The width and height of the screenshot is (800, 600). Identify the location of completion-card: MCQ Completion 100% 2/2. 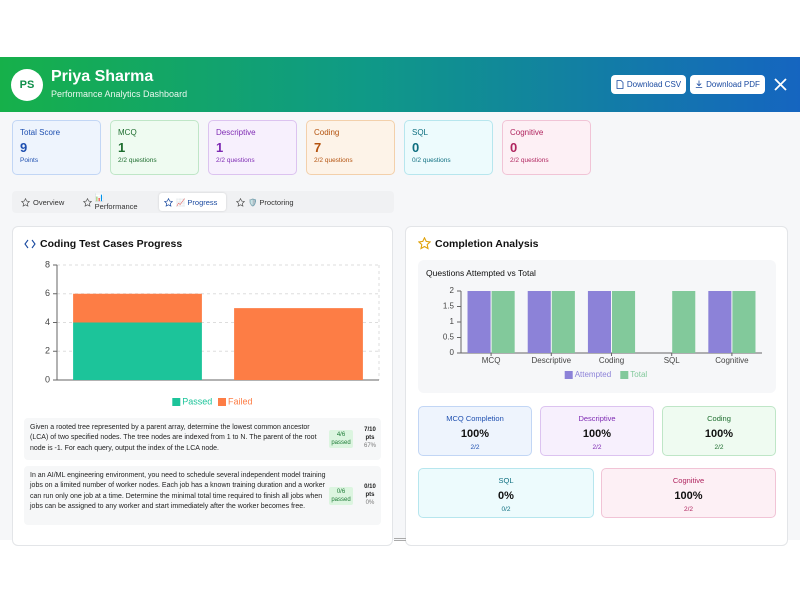
(475, 431).